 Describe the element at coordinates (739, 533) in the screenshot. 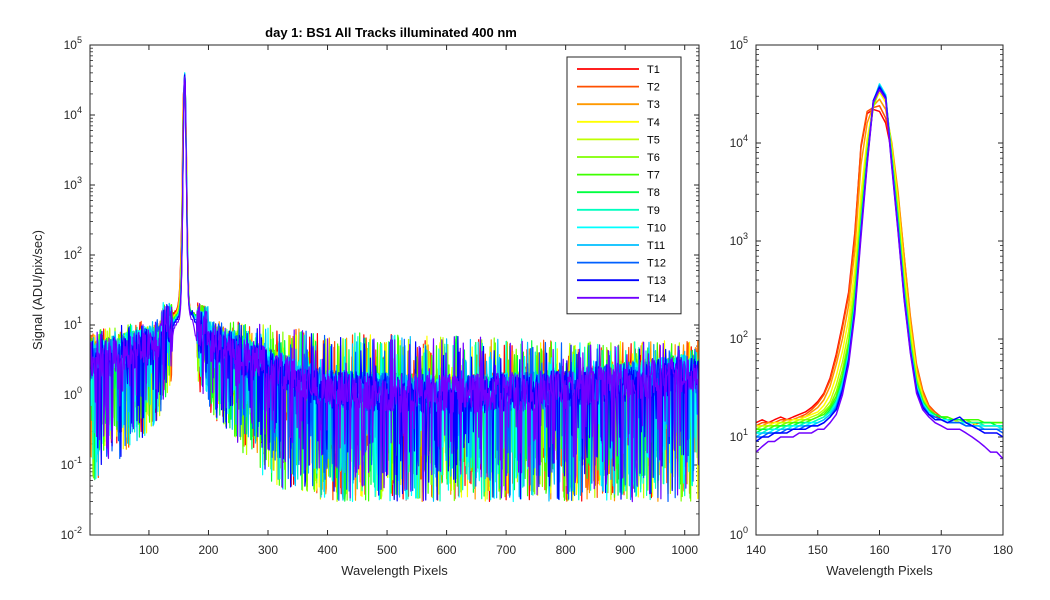

I see `right-y-tick-label: 10⁰` at that location.